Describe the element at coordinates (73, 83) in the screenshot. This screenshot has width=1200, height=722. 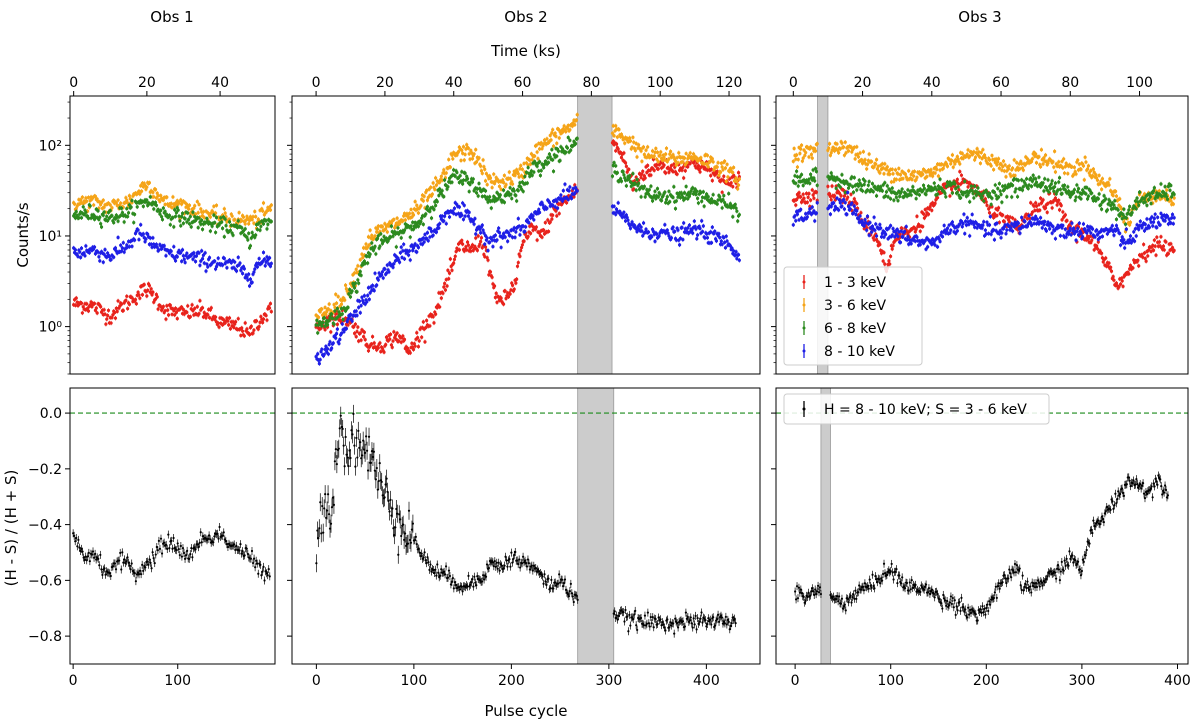
I see `x-tick-label-top: 0` at that location.